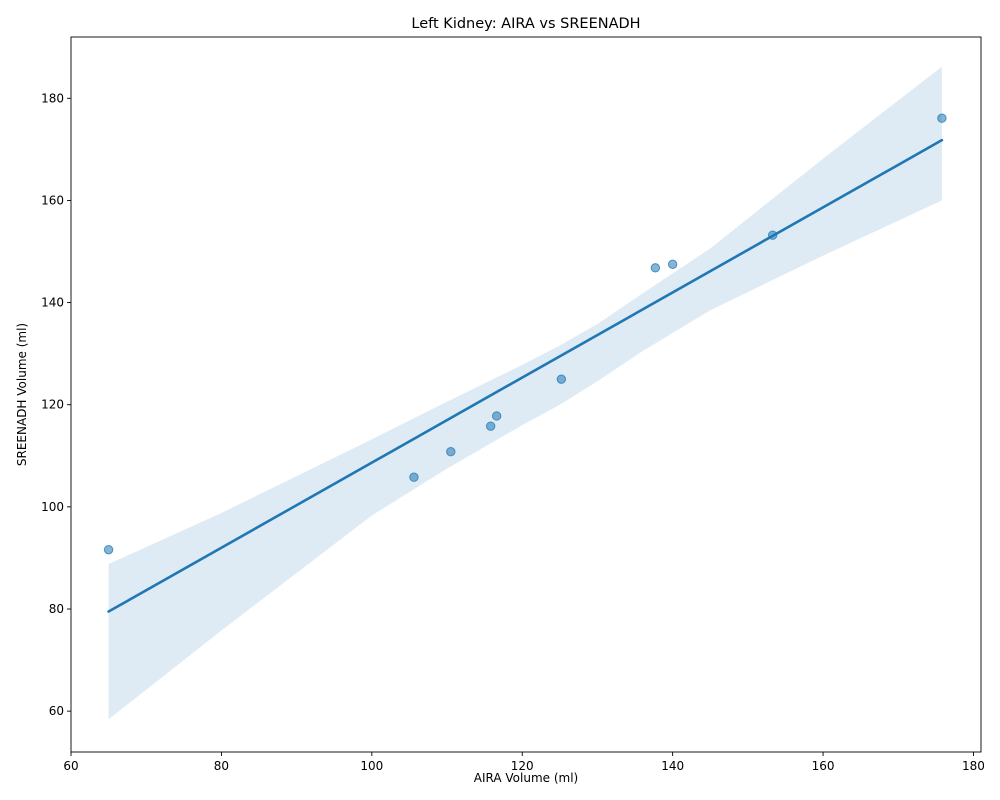 This screenshot has width=1000, height=800. Describe the element at coordinates (522, 766) in the screenshot. I see `x-tick-label: 120` at that location.